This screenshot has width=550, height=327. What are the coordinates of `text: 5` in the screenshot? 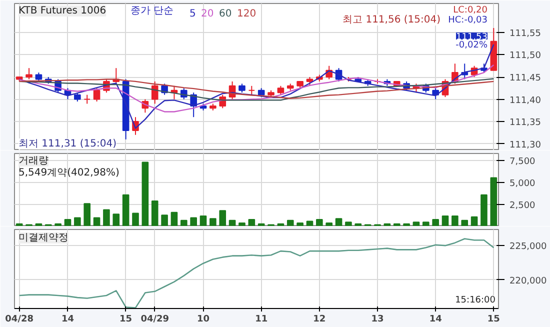 It's located at (193, 14).